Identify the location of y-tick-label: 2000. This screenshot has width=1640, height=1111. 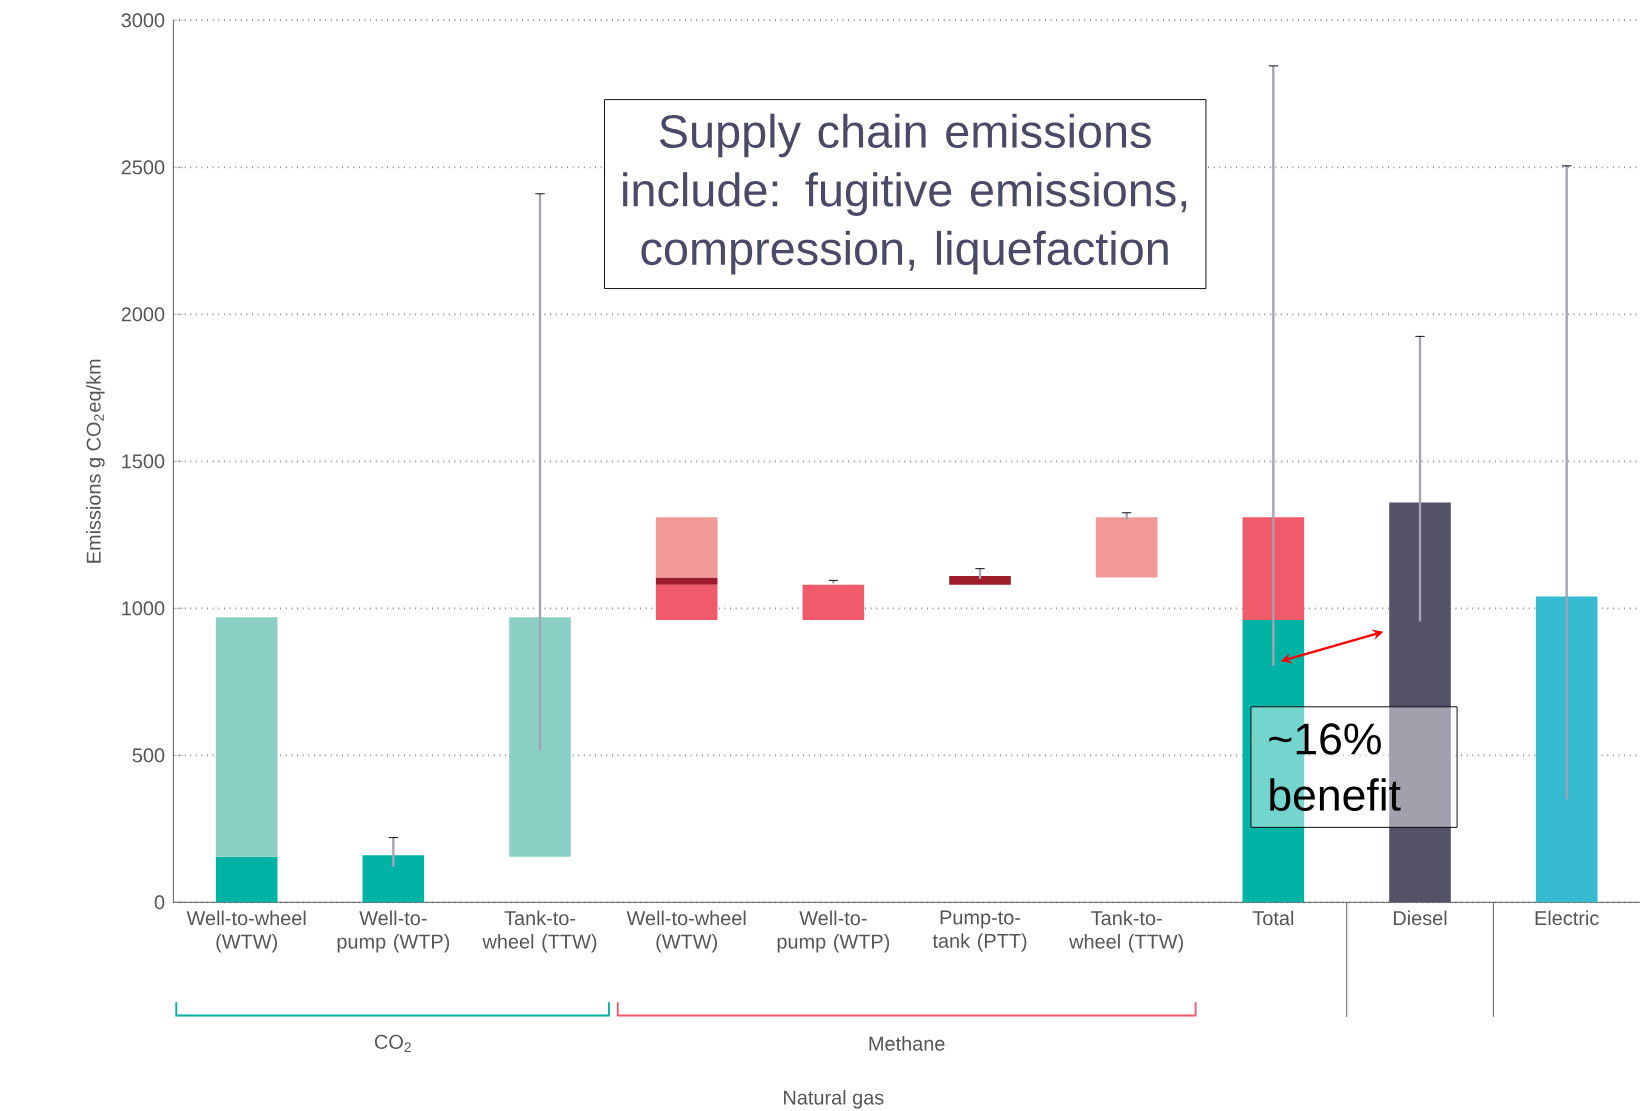
(143, 314).